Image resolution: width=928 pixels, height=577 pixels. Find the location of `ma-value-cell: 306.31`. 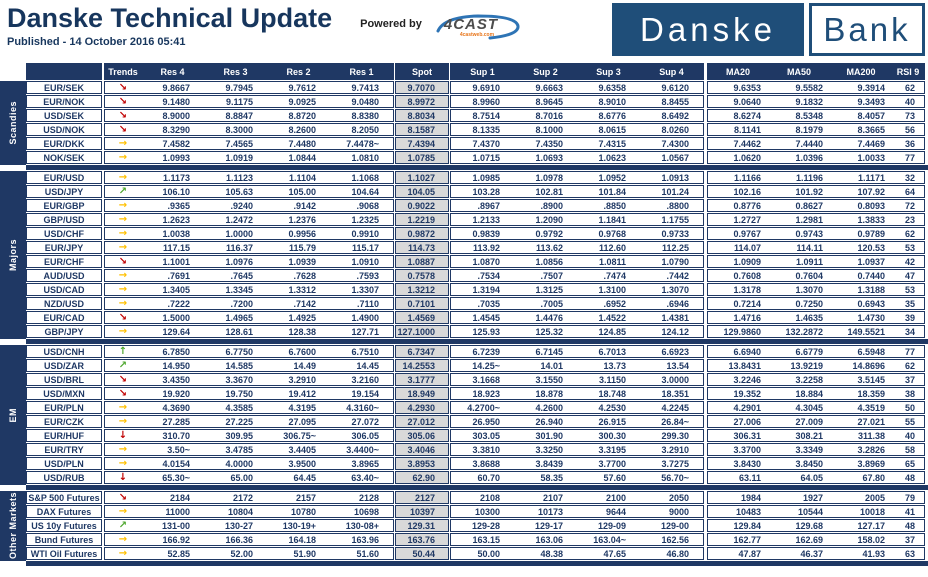

ma-value-cell: 306.31 is located at coordinates (738, 435).